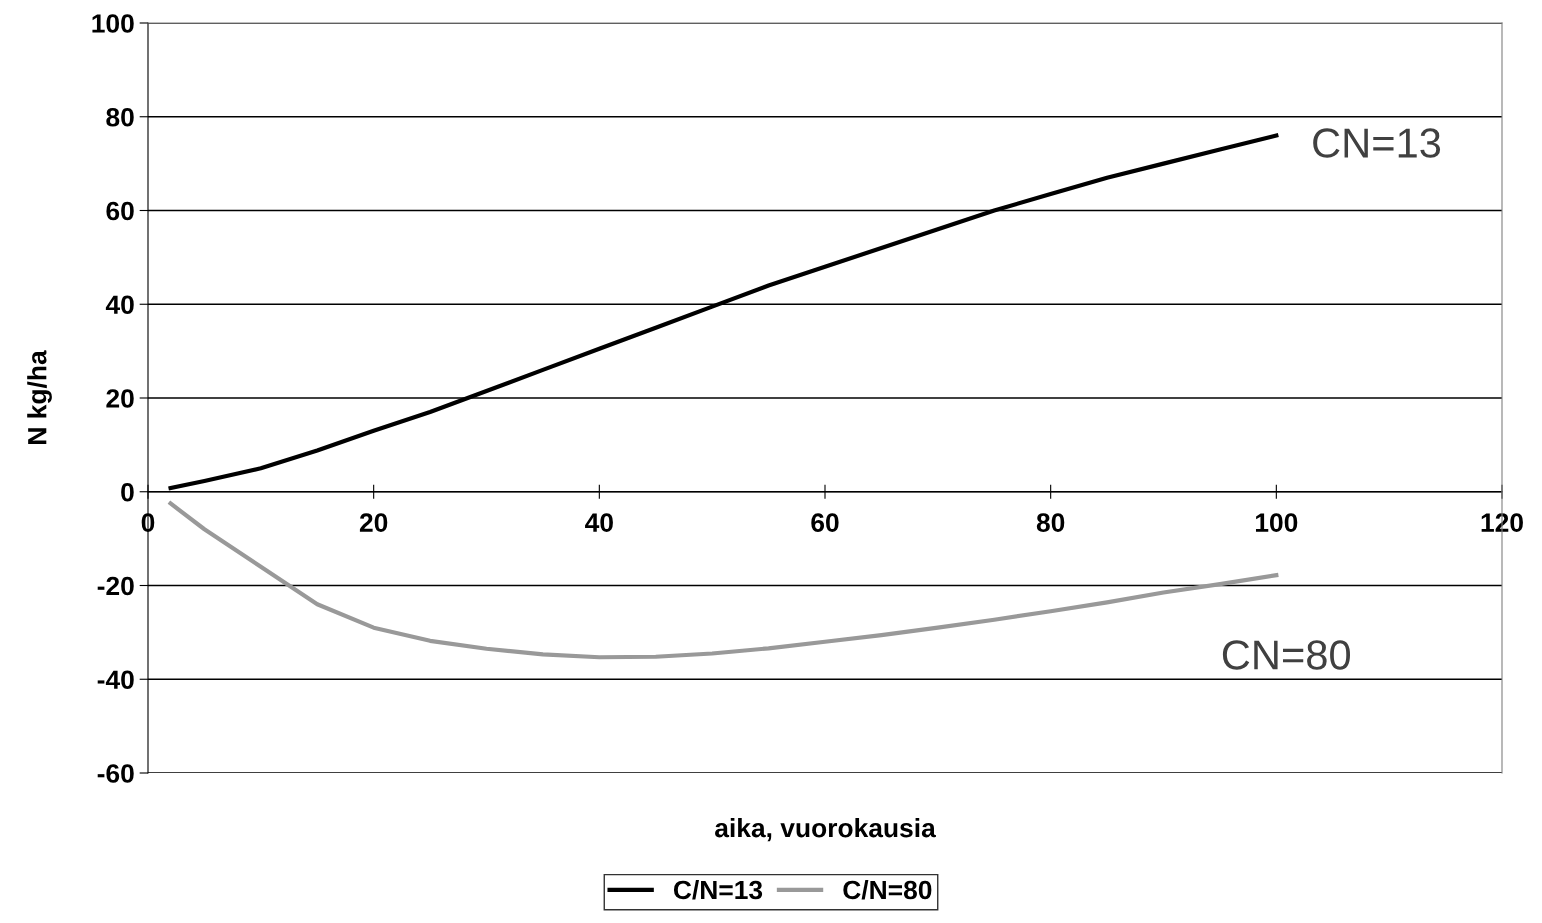 Image resolution: width=1542 pixels, height=923 pixels. I want to click on y-tick-label: 100, so click(113, 23).